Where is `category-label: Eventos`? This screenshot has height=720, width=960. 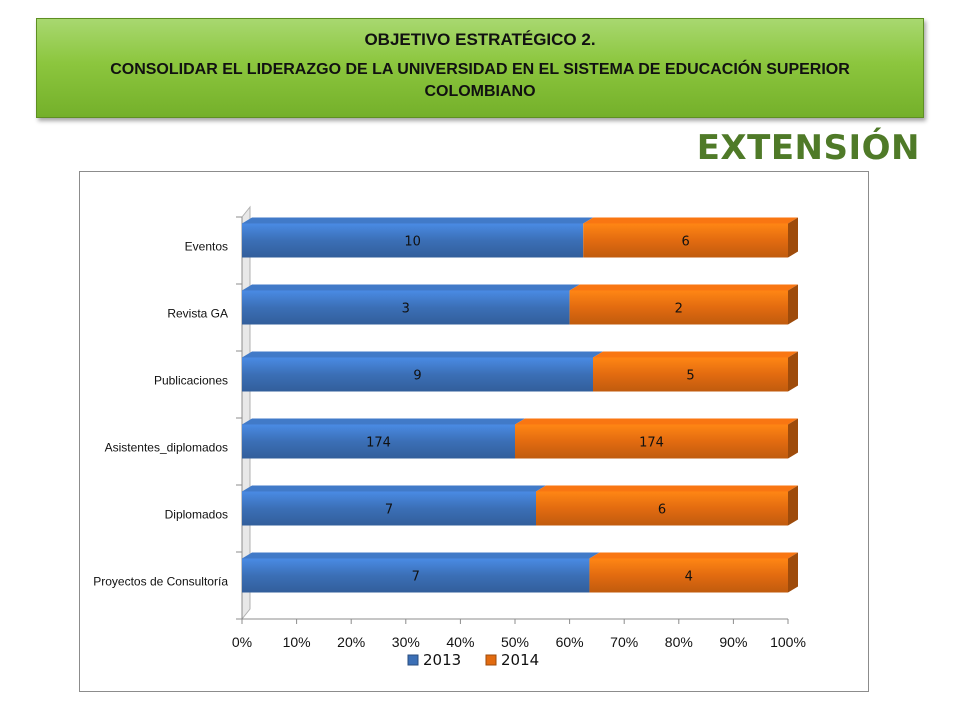
category-label: Eventos is located at coordinates (206, 247).